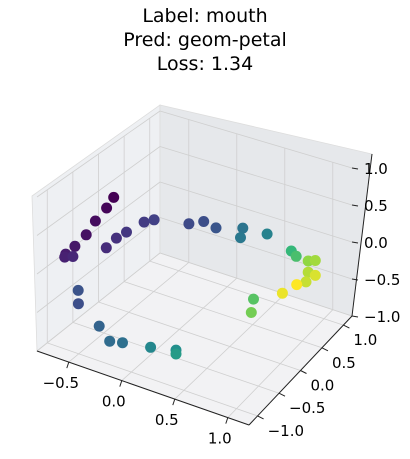 The height and width of the screenshot is (459, 410). Describe the element at coordinates (376, 243) in the screenshot. I see `z-tick-label: 0.0` at that location.